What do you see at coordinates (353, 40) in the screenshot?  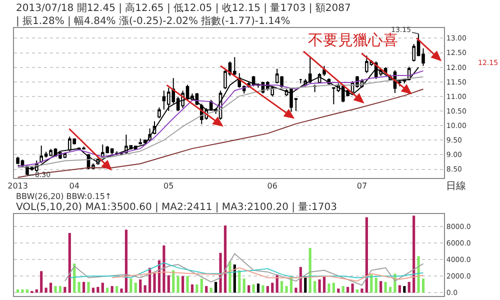 I see `annotation: 不要見獵心喜` at bounding box center [353, 40].